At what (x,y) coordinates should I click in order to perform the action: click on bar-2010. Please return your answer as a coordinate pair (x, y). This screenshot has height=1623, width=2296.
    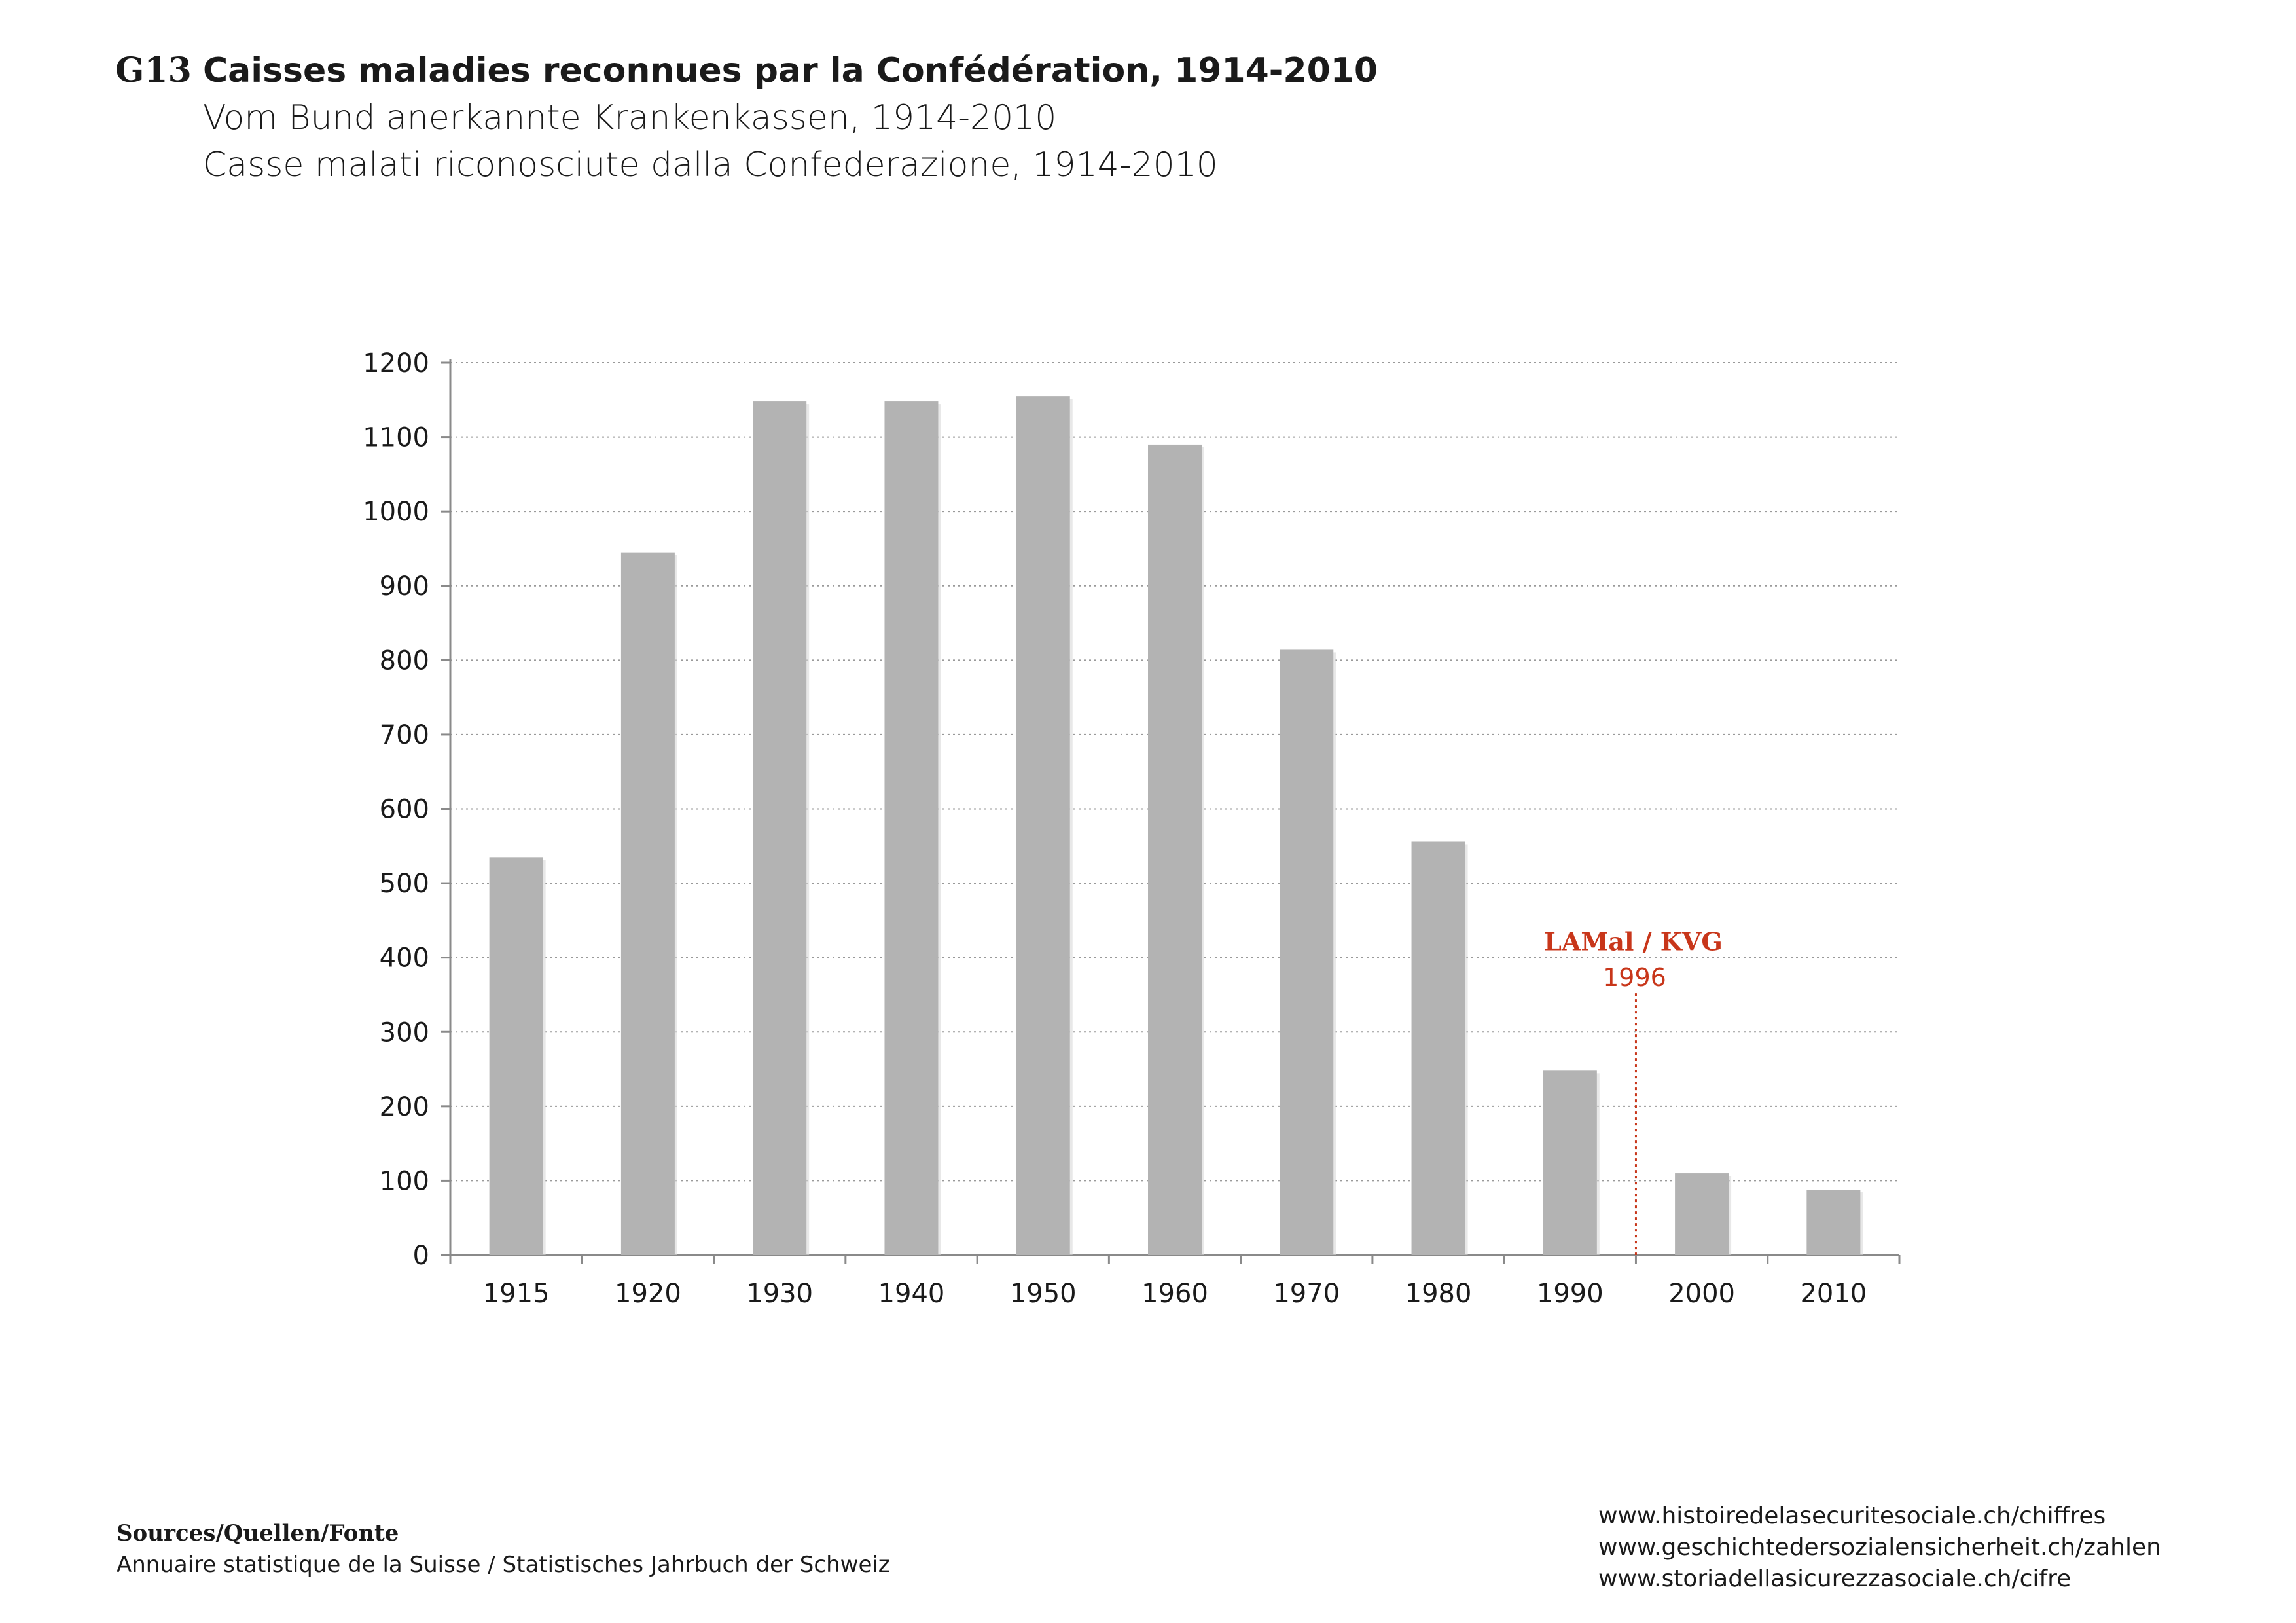
    Looking at the image, I should click on (1833, 1222).